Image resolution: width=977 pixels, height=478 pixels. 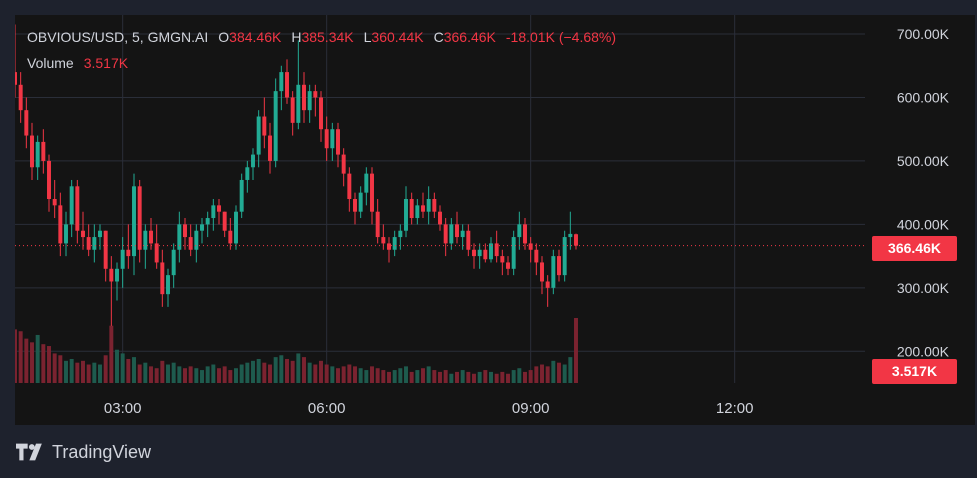 I want to click on time-axis: 03:00 06:00 09:00 12:00, so click(x=429, y=408).